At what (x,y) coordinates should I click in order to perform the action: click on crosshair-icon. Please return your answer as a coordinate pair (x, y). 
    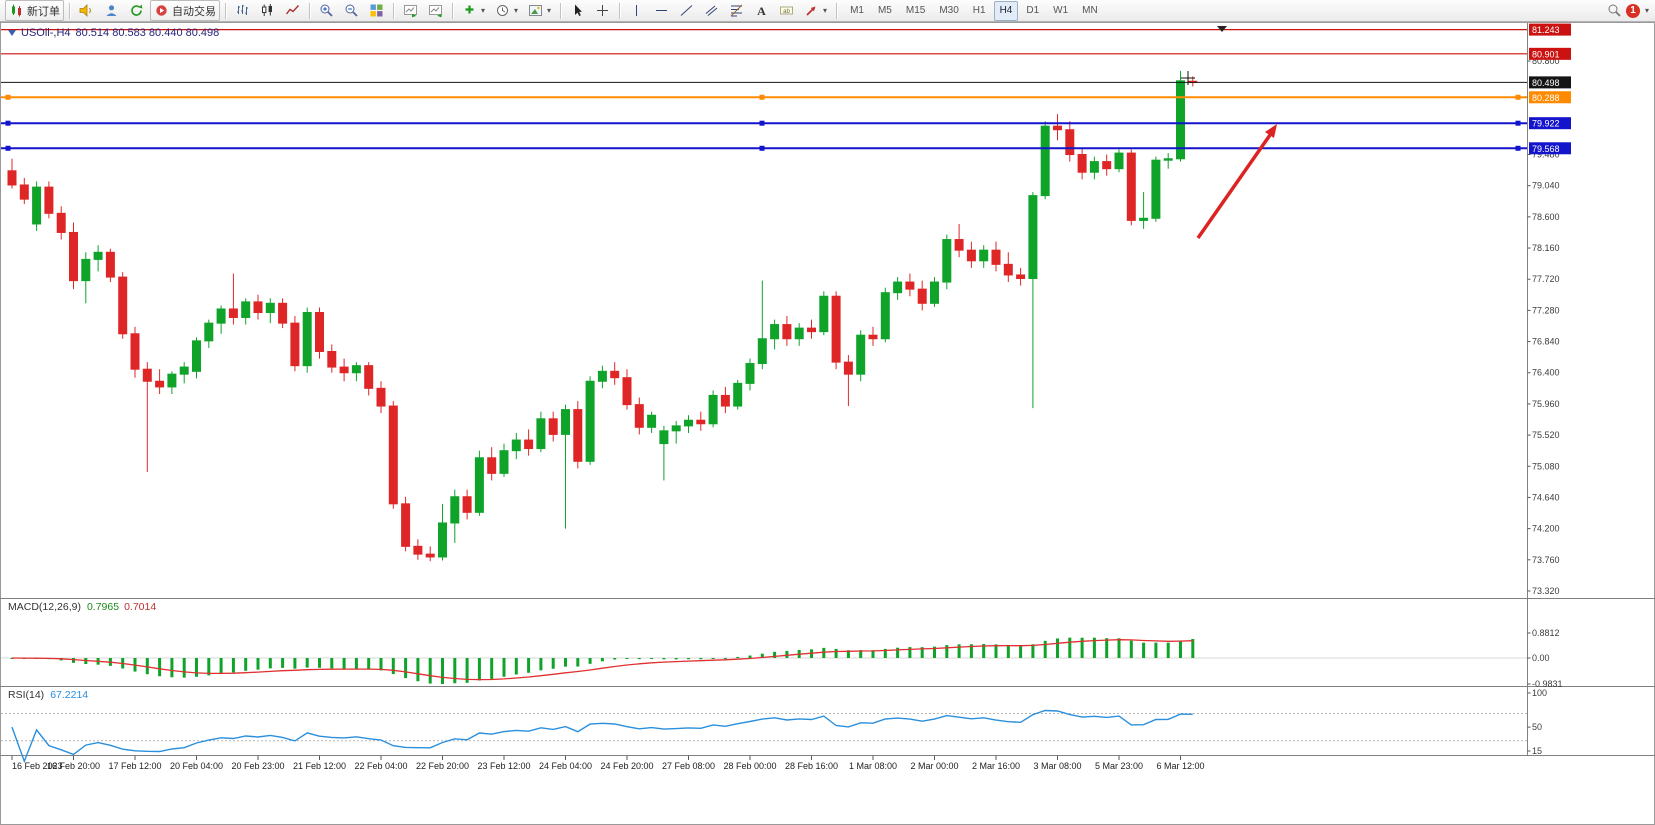
    Looking at the image, I should click on (603, 10).